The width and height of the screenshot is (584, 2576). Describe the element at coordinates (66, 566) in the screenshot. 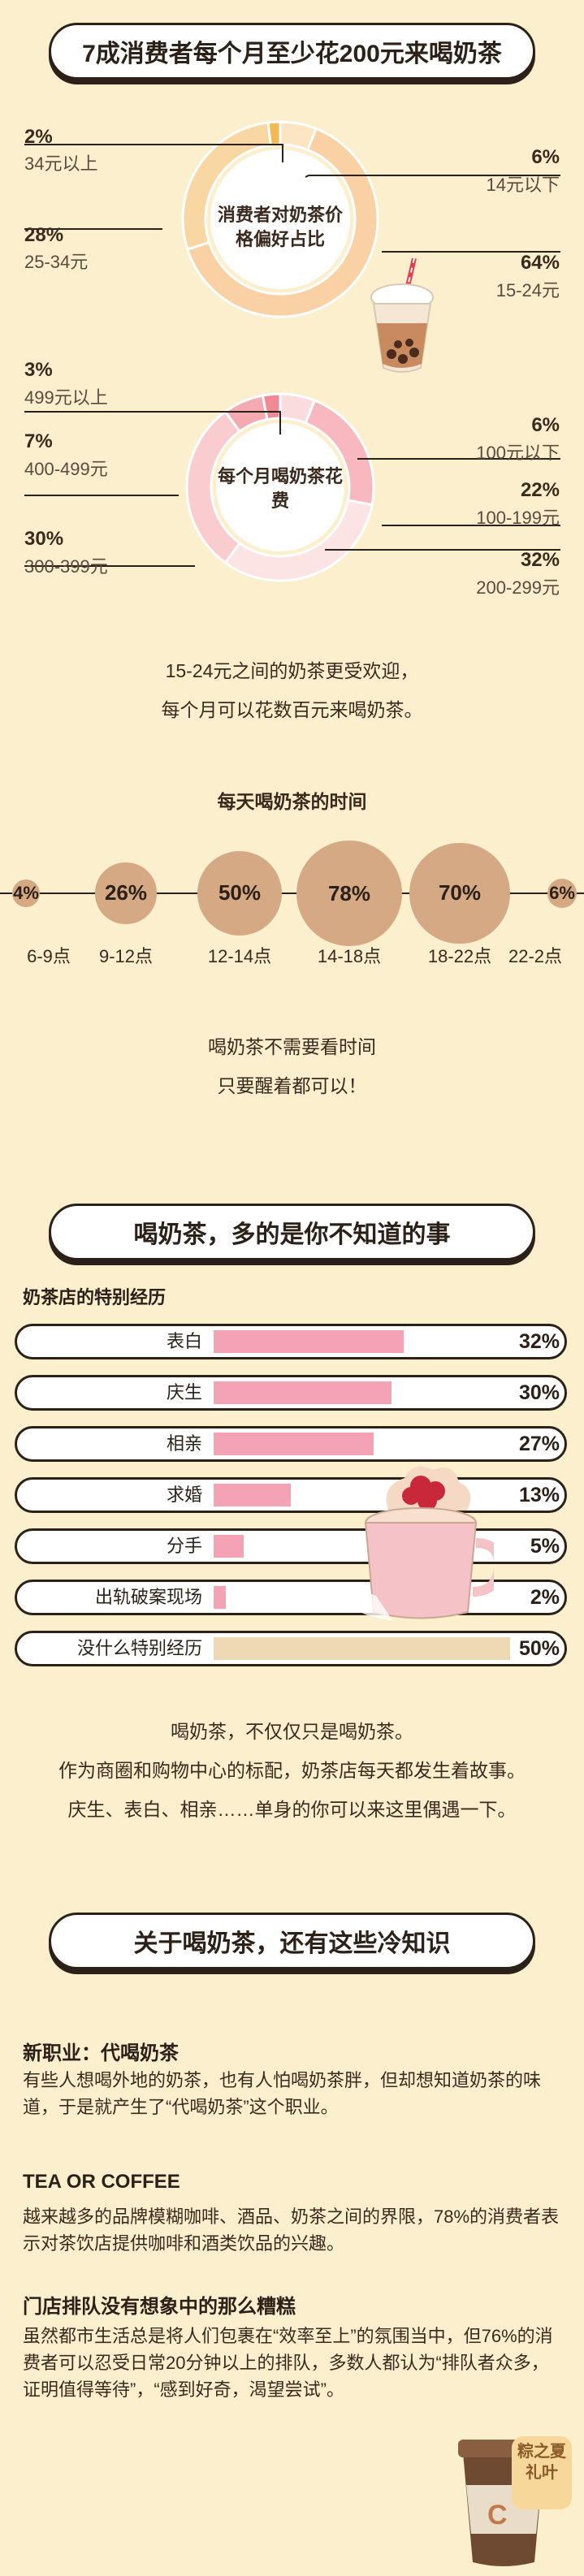

I see `donut2-cat-2: 300-399元` at that location.